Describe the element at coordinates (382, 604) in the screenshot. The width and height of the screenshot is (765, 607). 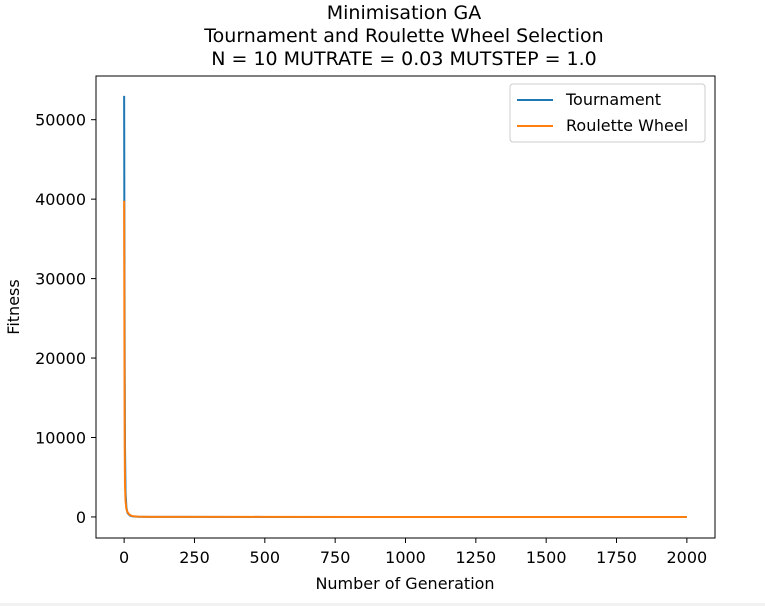
I see `bottom-border-strip` at that location.